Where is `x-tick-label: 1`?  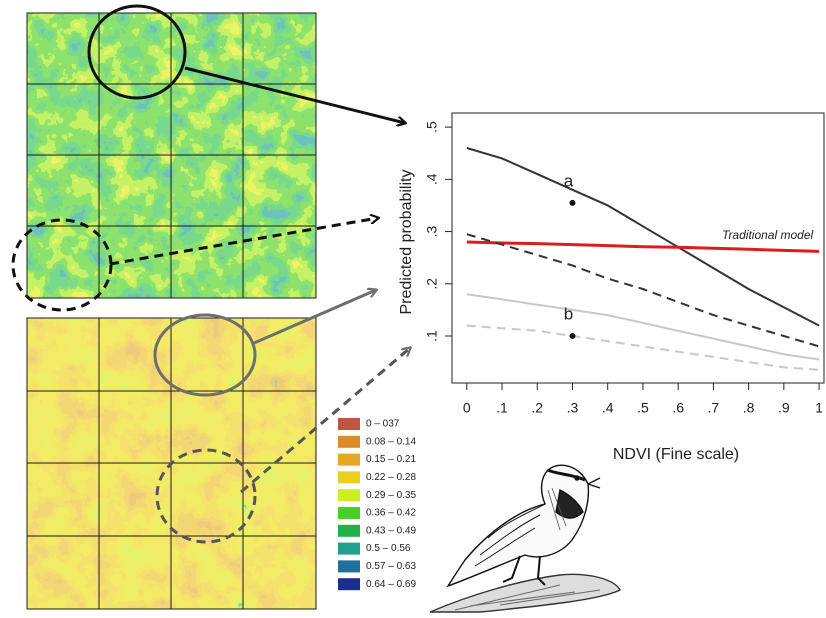
x-tick-label: 1 is located at coordinates (819, 408).